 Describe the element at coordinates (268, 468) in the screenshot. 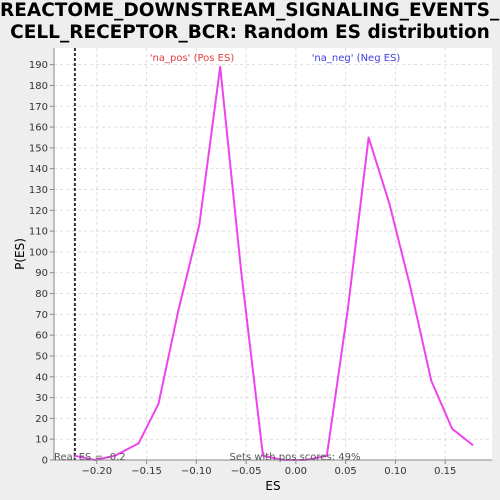

I see `x-ticks: −0.20 −0.15 −0.10 −0.05 0.00 0.05 0.10 0.15` at that location.